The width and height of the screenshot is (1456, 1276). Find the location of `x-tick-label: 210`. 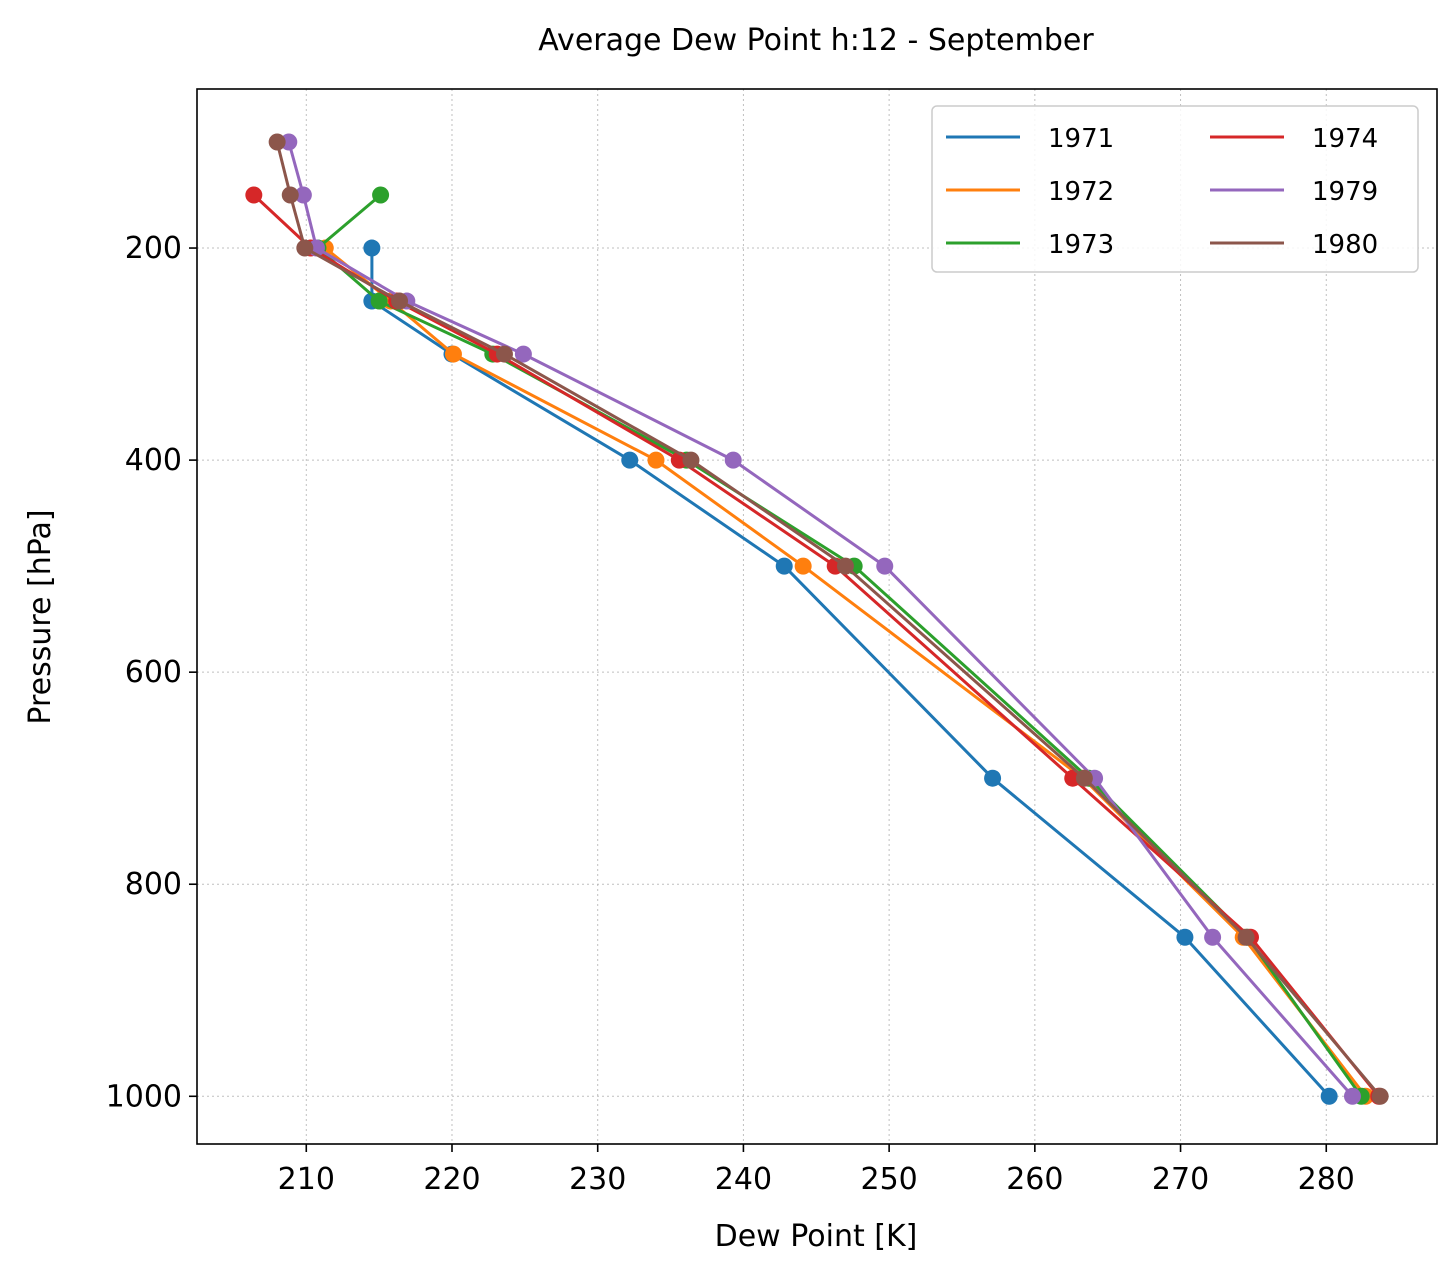

x-tick-label: 210 is located at coordinates (306, 1179).